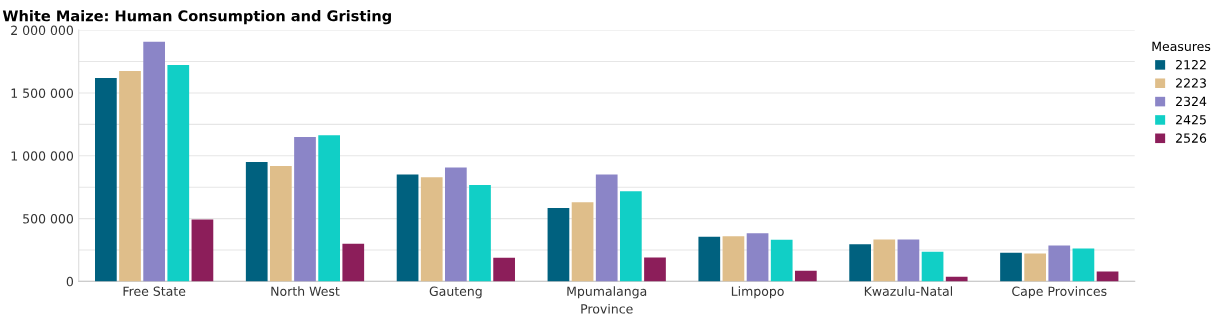 The width and height of the screenshot is (1211, 335). I want to click on y-tick-label: 1 500 000, so click(42, 93).